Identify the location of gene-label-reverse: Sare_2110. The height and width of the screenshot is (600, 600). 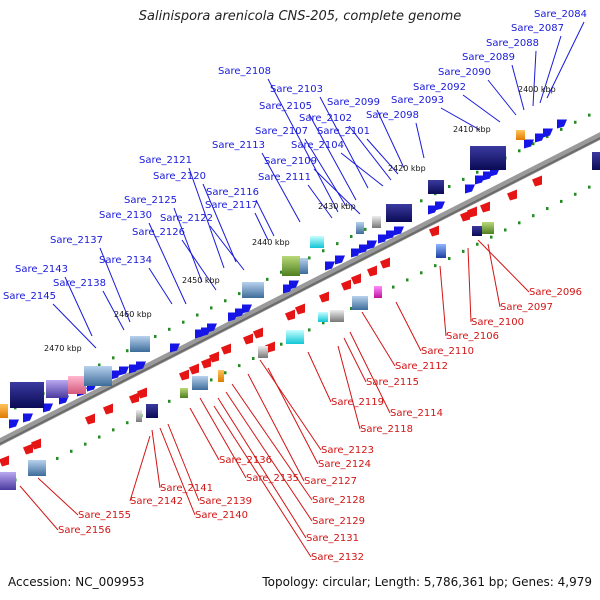
(447, 351).